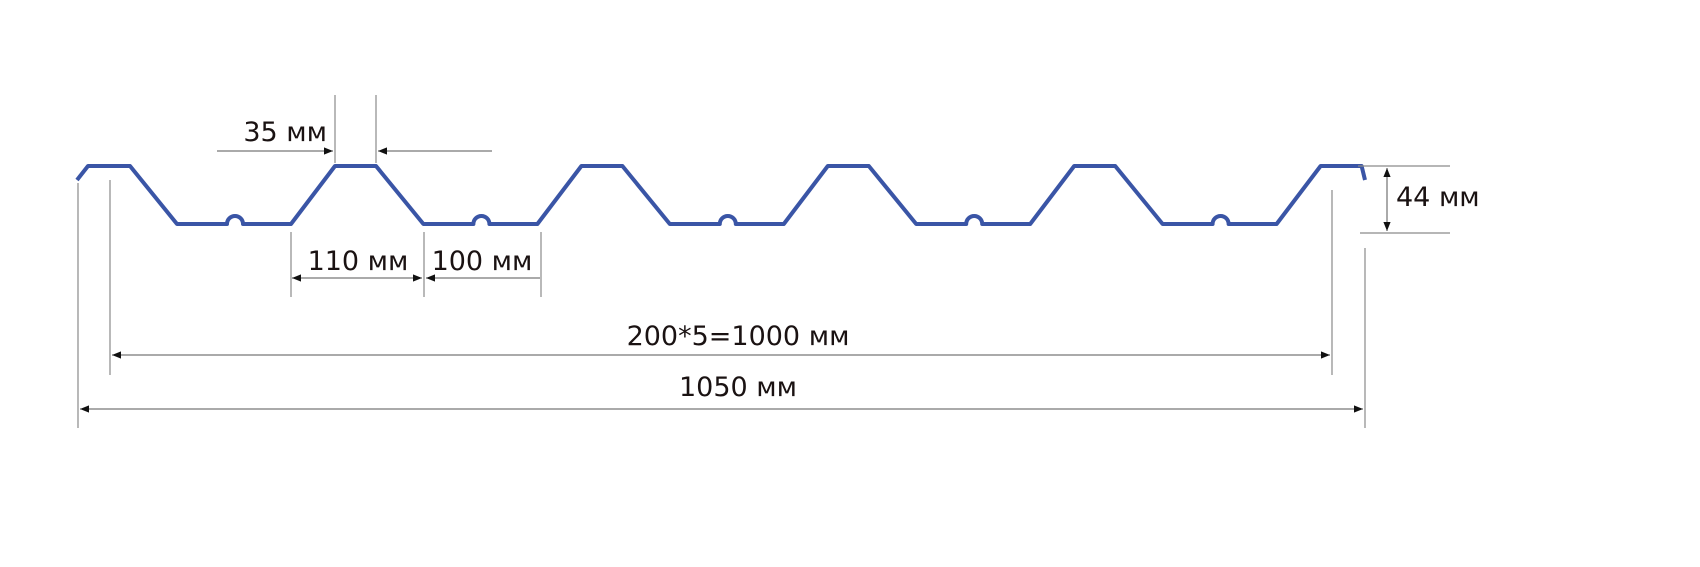 This screenshot has width=1700, height=567. I want to click on height-label: 44 мм, so click(1438, 197).